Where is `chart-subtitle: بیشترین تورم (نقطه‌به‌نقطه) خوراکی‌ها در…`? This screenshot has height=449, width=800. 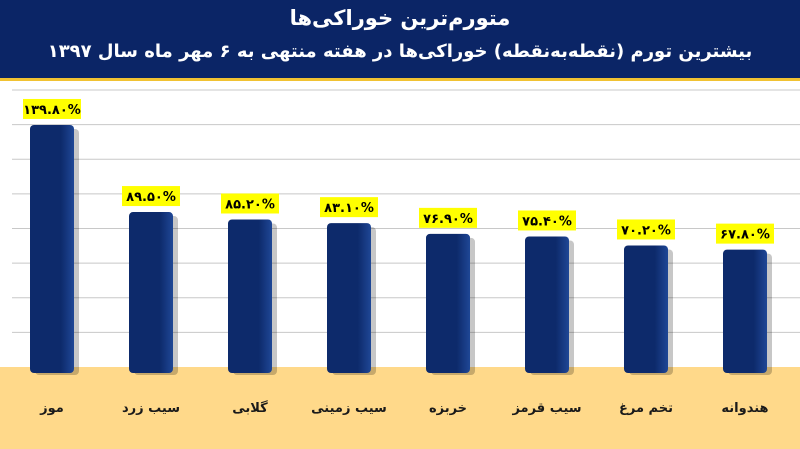
chart-subtitle: بیشترین تورم (نقطه‌به‌نقطه) خوراکی‌ها در… is located at coordinates (400, 51).